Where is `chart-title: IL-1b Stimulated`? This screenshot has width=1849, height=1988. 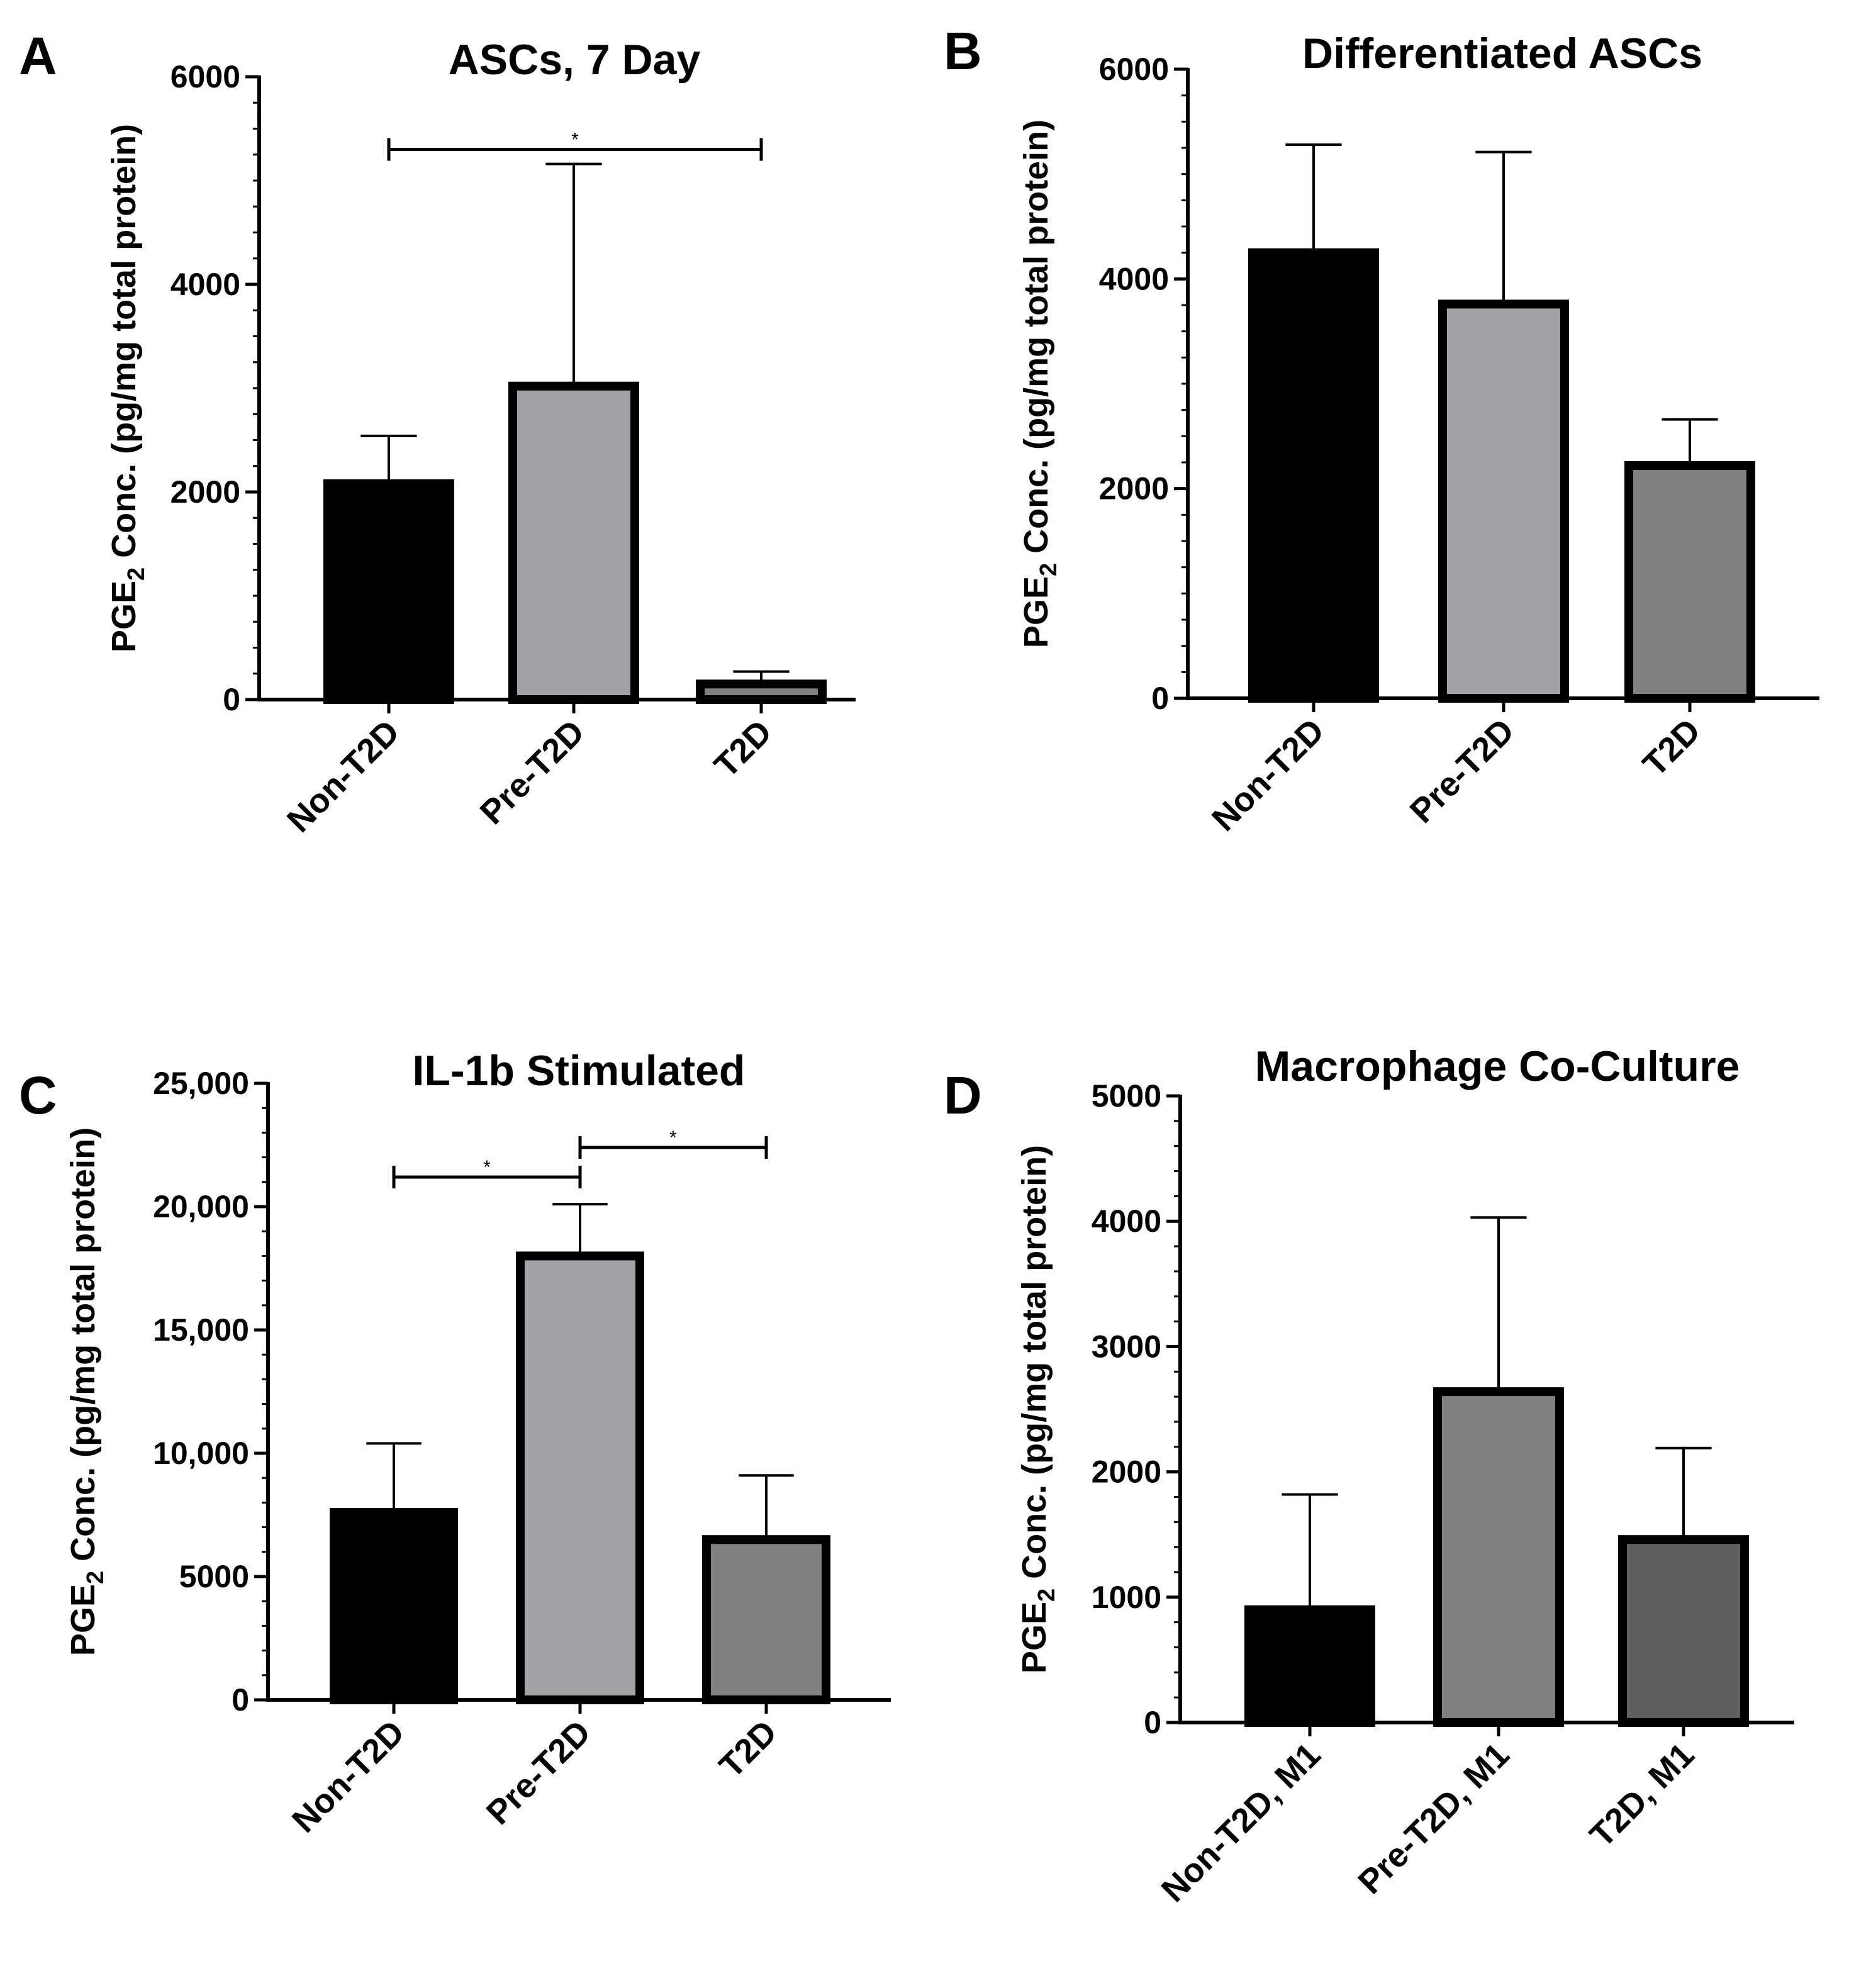
chart-title: IL-1b Stimulated is located at coordinates (579, 1071).